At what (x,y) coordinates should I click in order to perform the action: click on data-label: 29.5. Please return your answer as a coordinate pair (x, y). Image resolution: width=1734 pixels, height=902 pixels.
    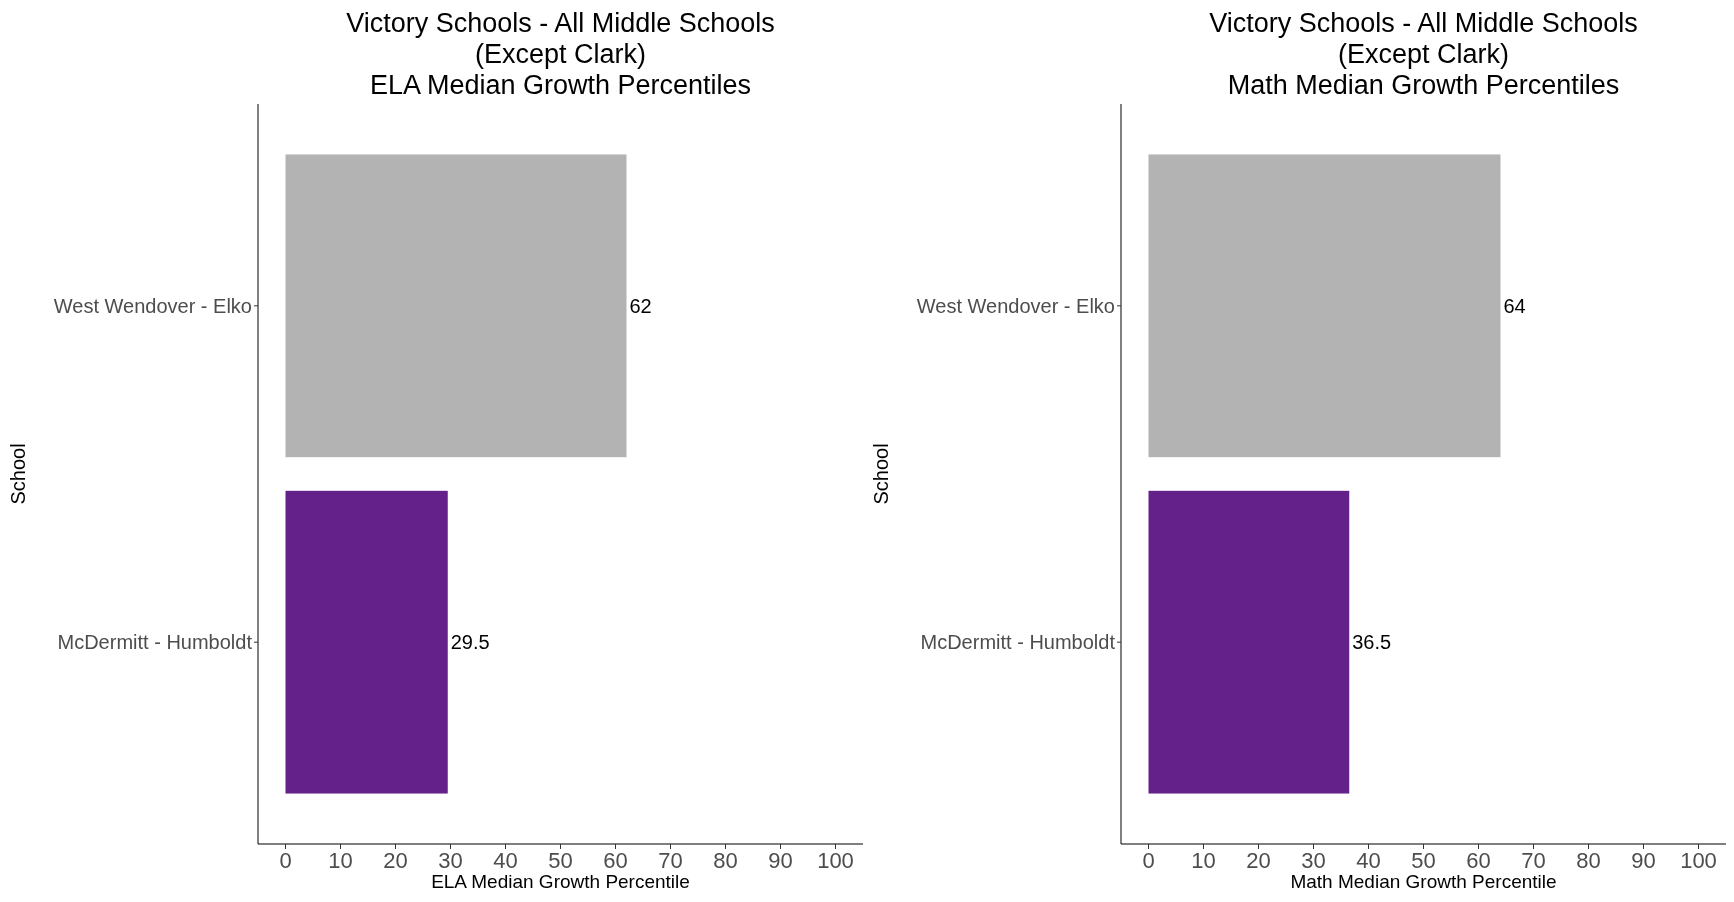
    Looking at the image, I should click on (470, 642).